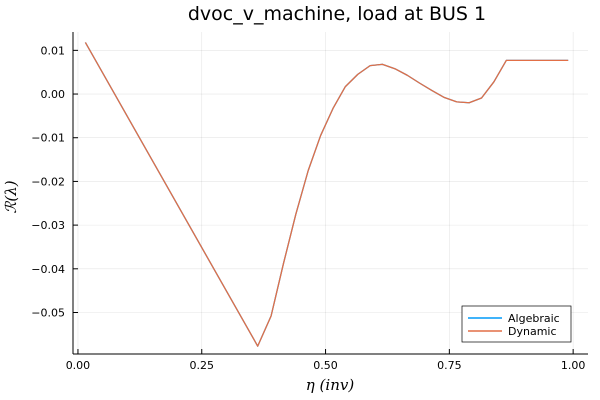 The height and width of the screenshot is (400, 600). Describe the element at coordinates (573, 365) in the screenshot. I see `x-tick-label: 1.00` at that location.